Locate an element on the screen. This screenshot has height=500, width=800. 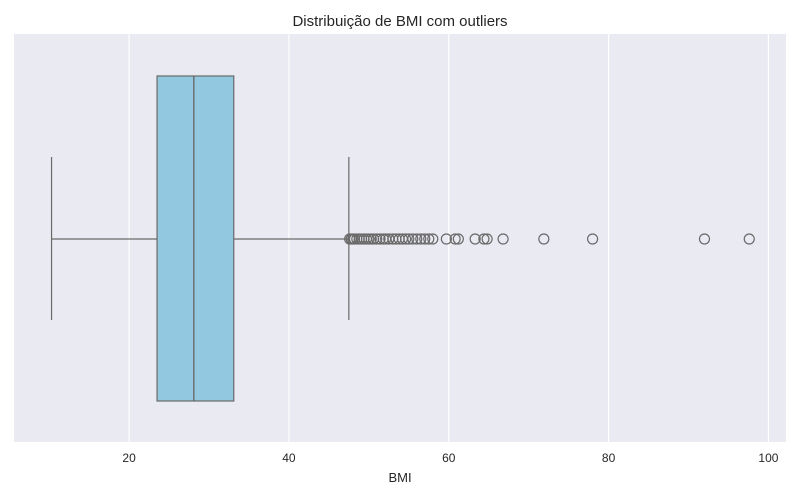
iqr-box is located at coordinates (195, 238).